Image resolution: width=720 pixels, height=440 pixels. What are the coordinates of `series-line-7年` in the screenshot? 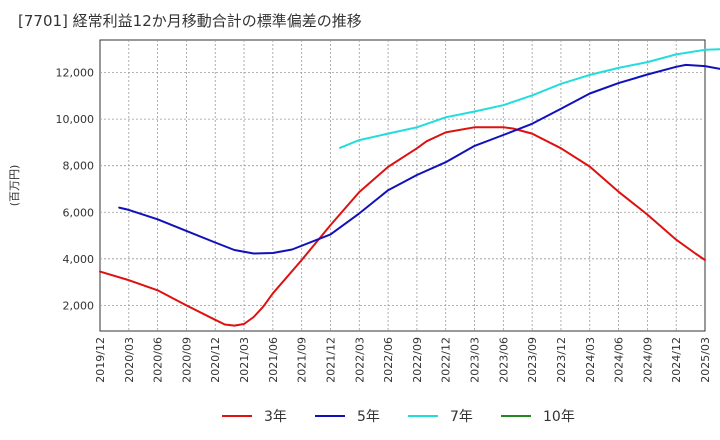 It's located at (529, 98).